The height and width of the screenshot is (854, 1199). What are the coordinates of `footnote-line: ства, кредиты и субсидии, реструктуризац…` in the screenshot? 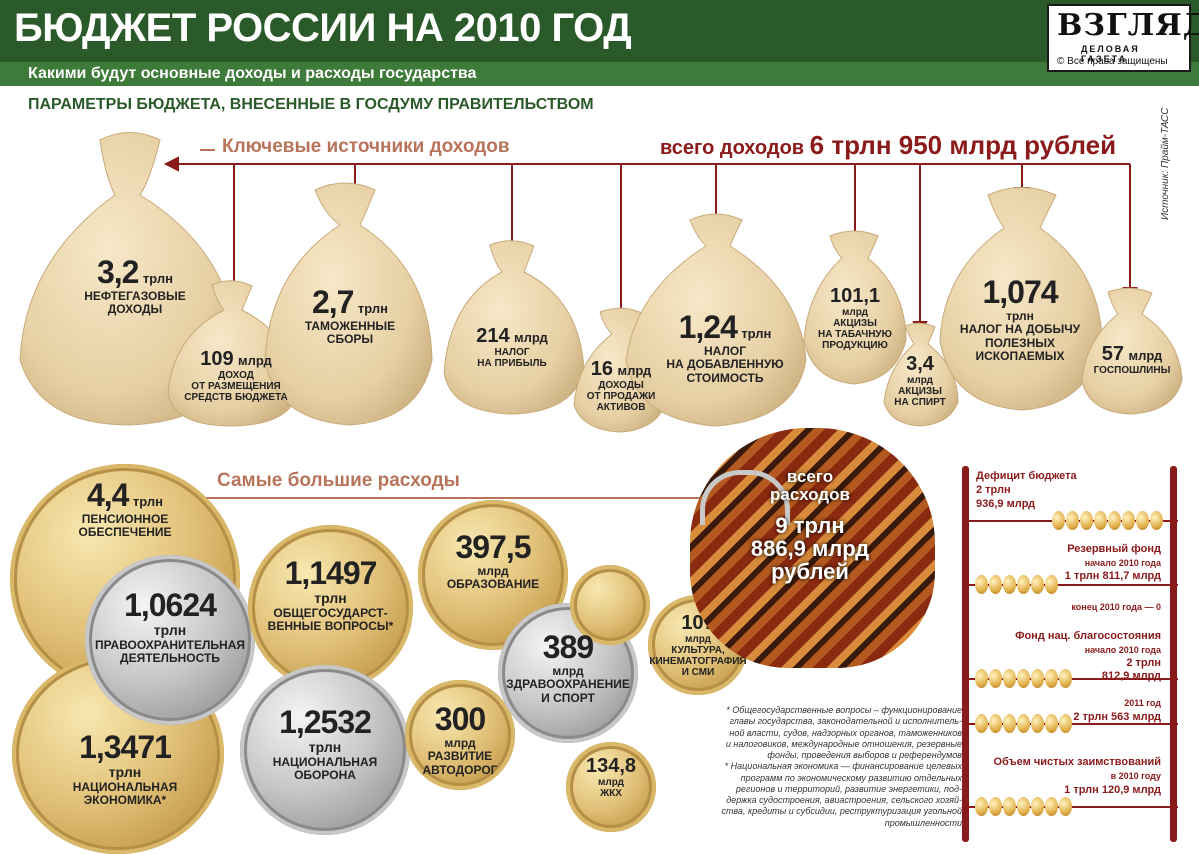 It's located at (841, 811).